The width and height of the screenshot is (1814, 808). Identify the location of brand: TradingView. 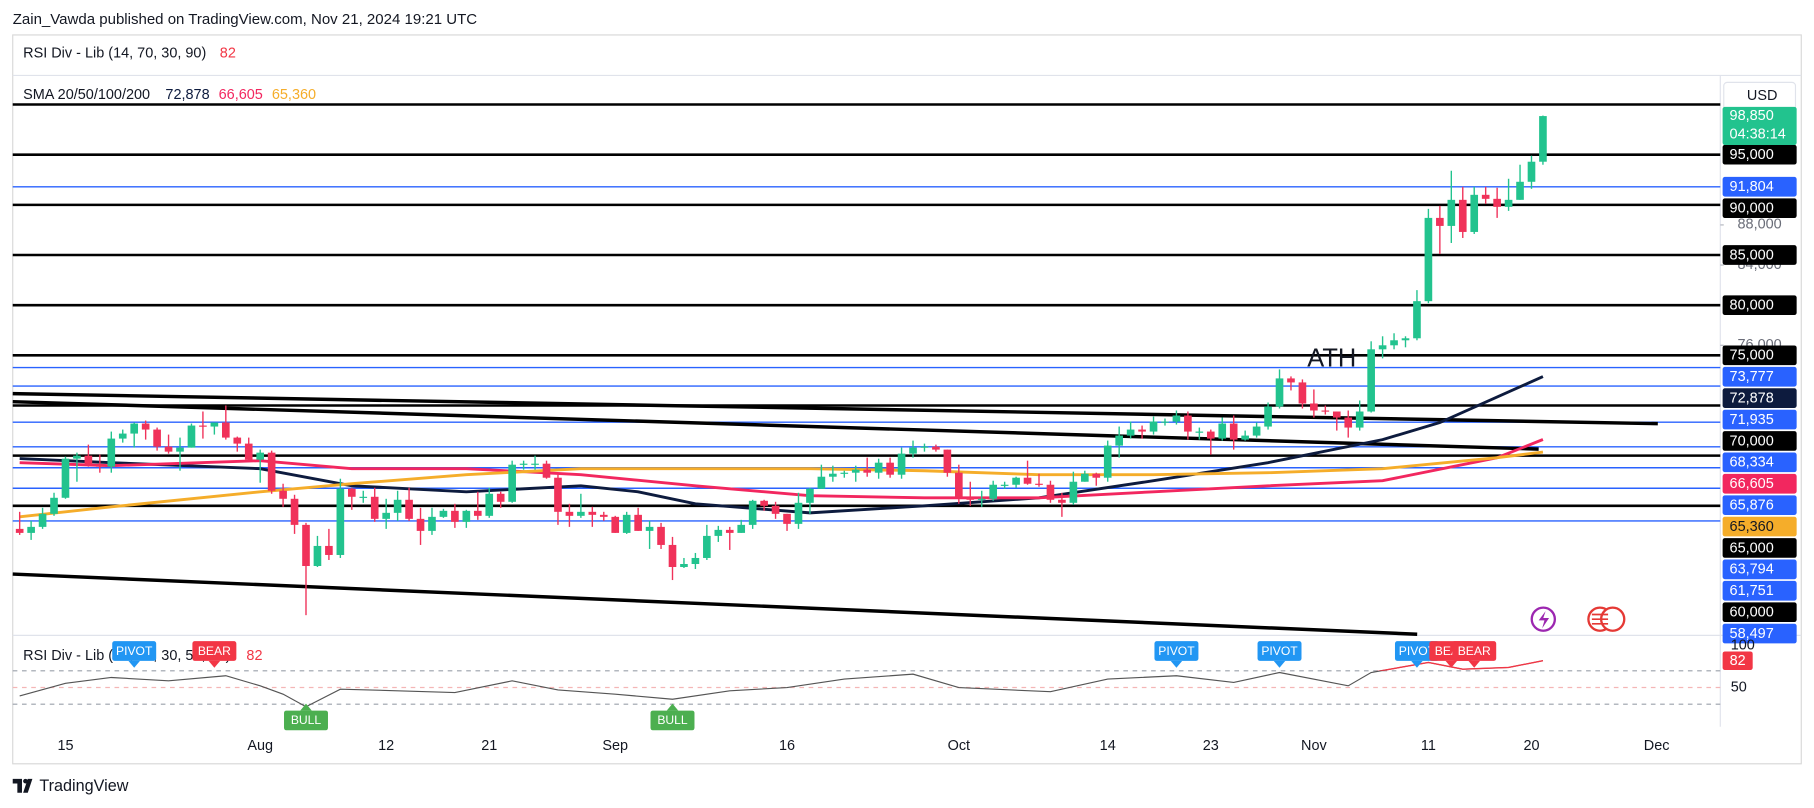
(83, 786).